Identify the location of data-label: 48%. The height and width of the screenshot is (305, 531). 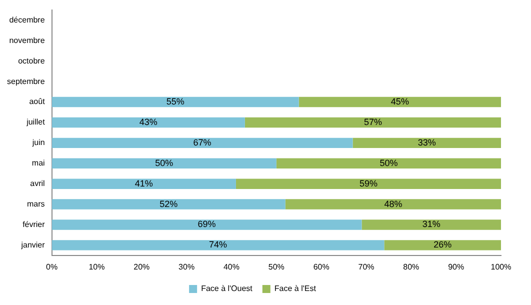
(393, 203).